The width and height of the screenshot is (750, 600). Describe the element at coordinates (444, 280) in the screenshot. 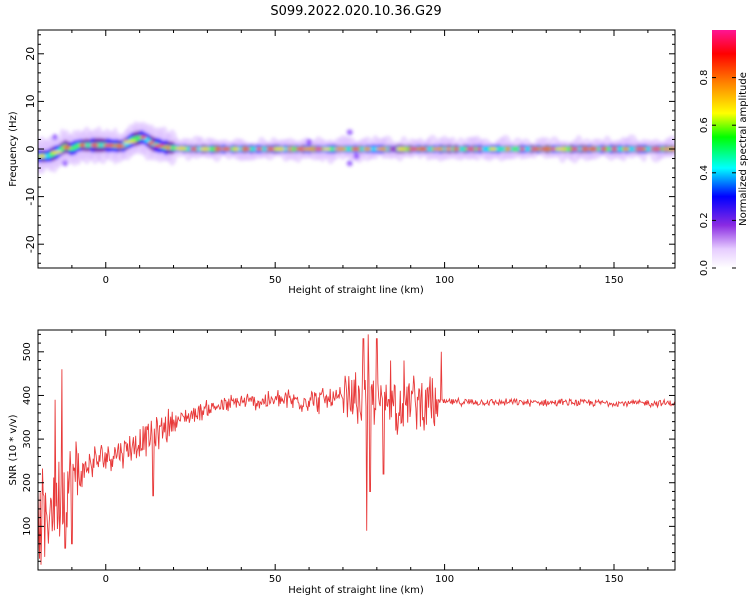

I see `spectrogram-xtick-label: 100` at that location.